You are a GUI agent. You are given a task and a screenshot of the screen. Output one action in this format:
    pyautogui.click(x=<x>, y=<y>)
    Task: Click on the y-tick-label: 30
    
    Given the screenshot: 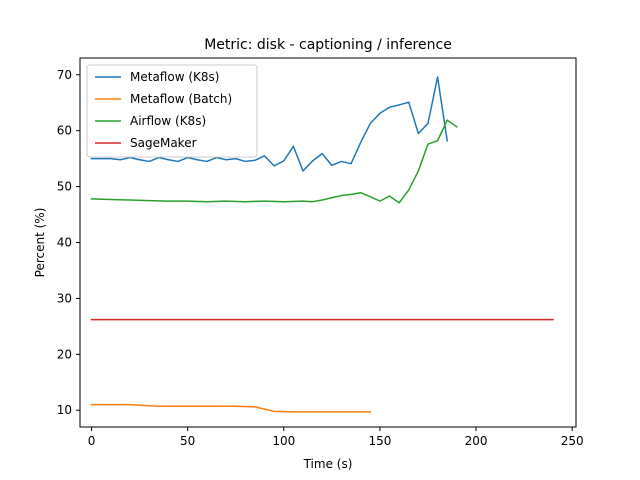 What is the action you would take?
    pyautogui.click(x=64, y=298)
    